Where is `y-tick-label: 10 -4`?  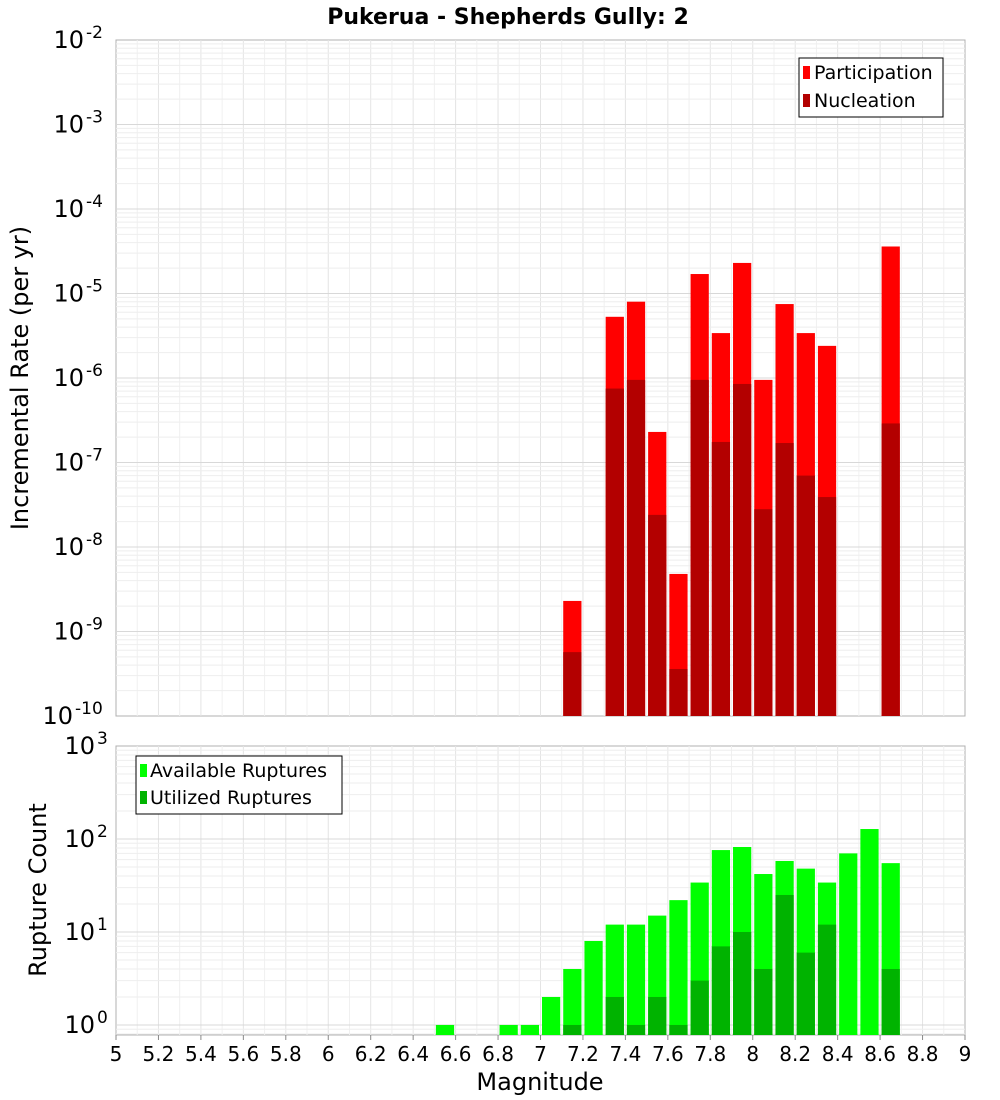 y-tick-label: 10 -4 is located at coordinates (78, 207).